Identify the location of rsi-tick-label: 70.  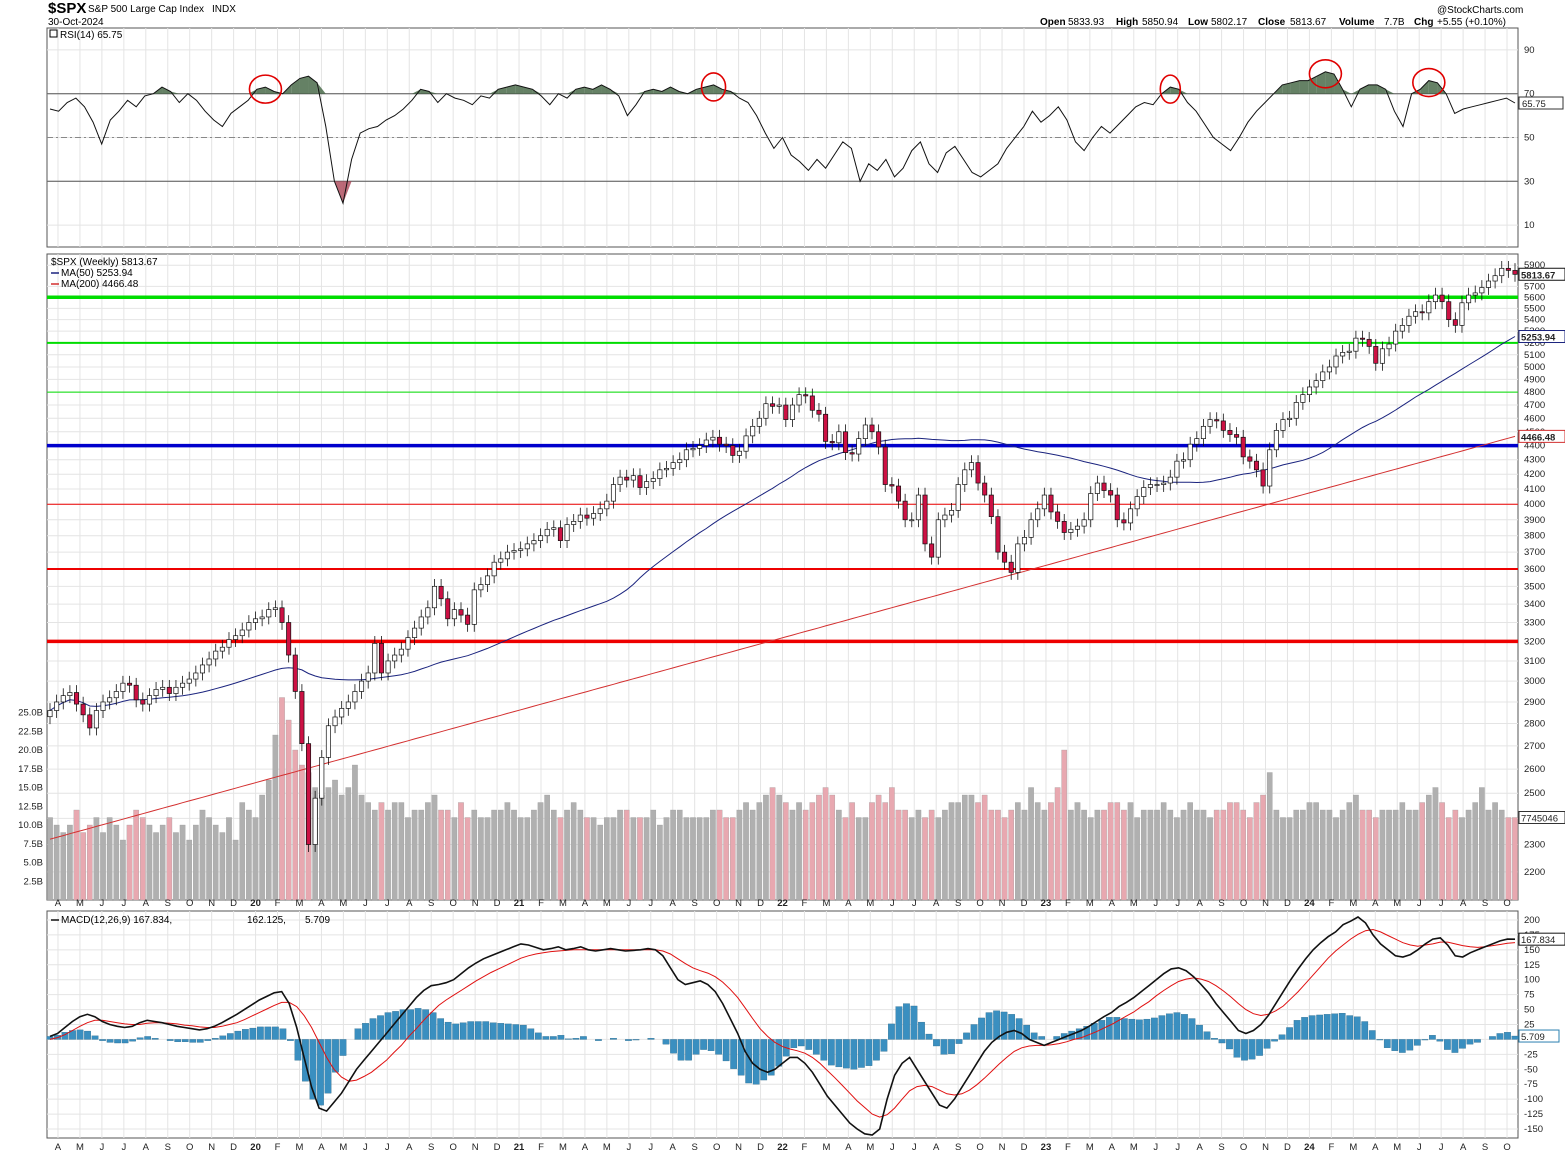
(1529, 94).